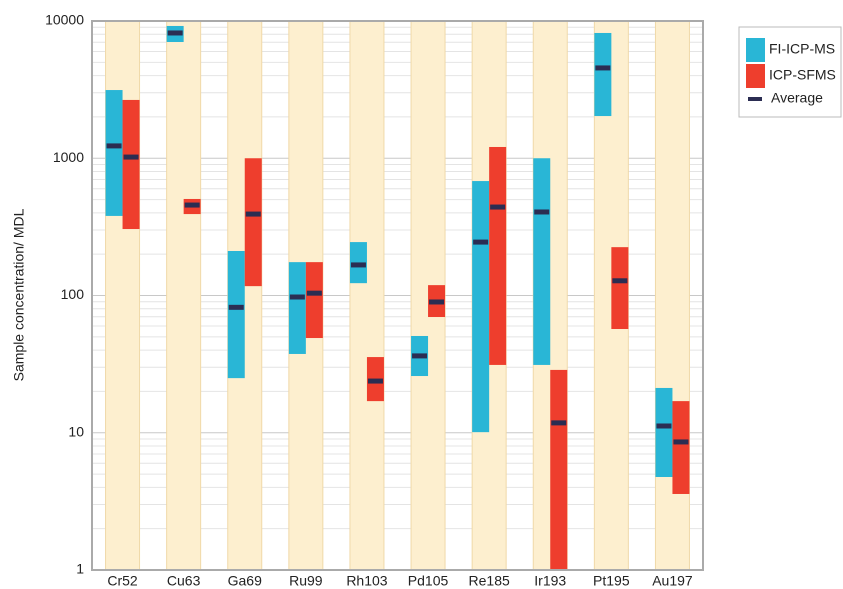  What do you see at coordinates (428, 581) in the screenshot?
I see `x-tick-label: Pd105` at bounding box center [428, 581].